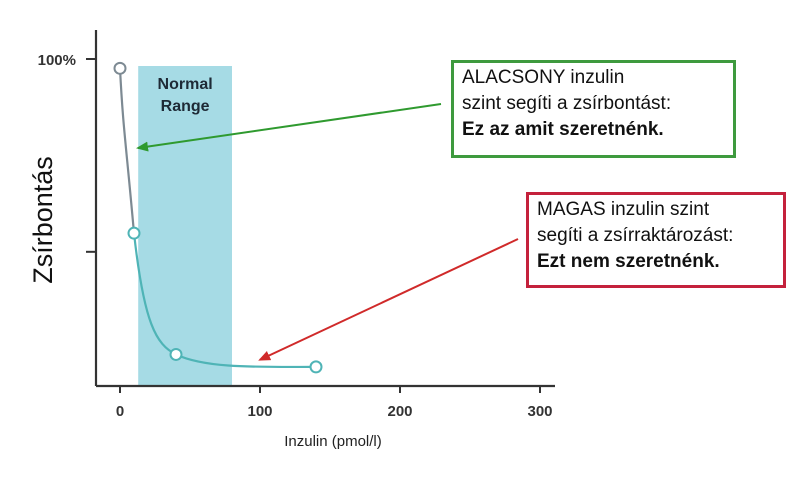 The height and width of the screenshot is (485, 791). What do you see at coordinates (543, 77) in the screenshot?
I see `low-callout-line1: ALACSONY inzulin` at bounding box center [543, 77].